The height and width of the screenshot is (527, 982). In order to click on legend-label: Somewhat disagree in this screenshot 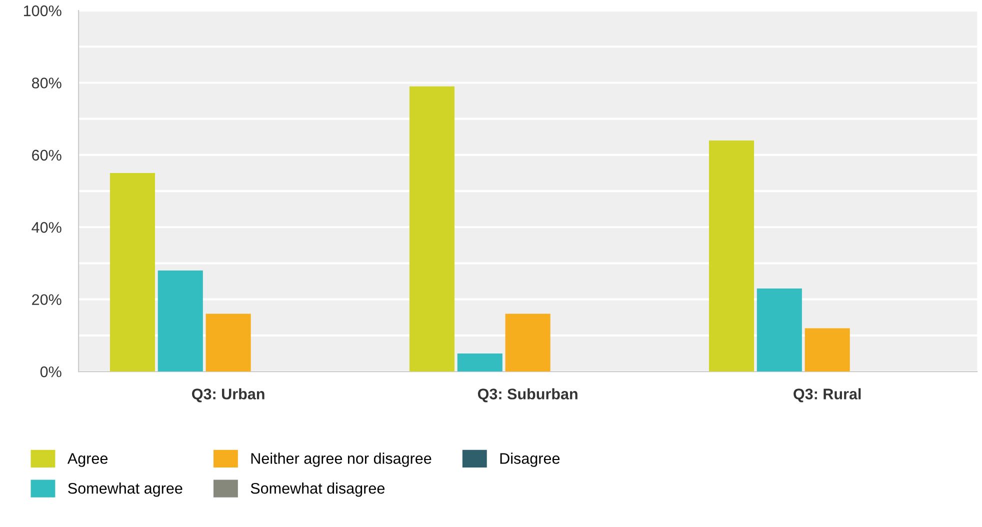, I will do `click(317, 489)`.